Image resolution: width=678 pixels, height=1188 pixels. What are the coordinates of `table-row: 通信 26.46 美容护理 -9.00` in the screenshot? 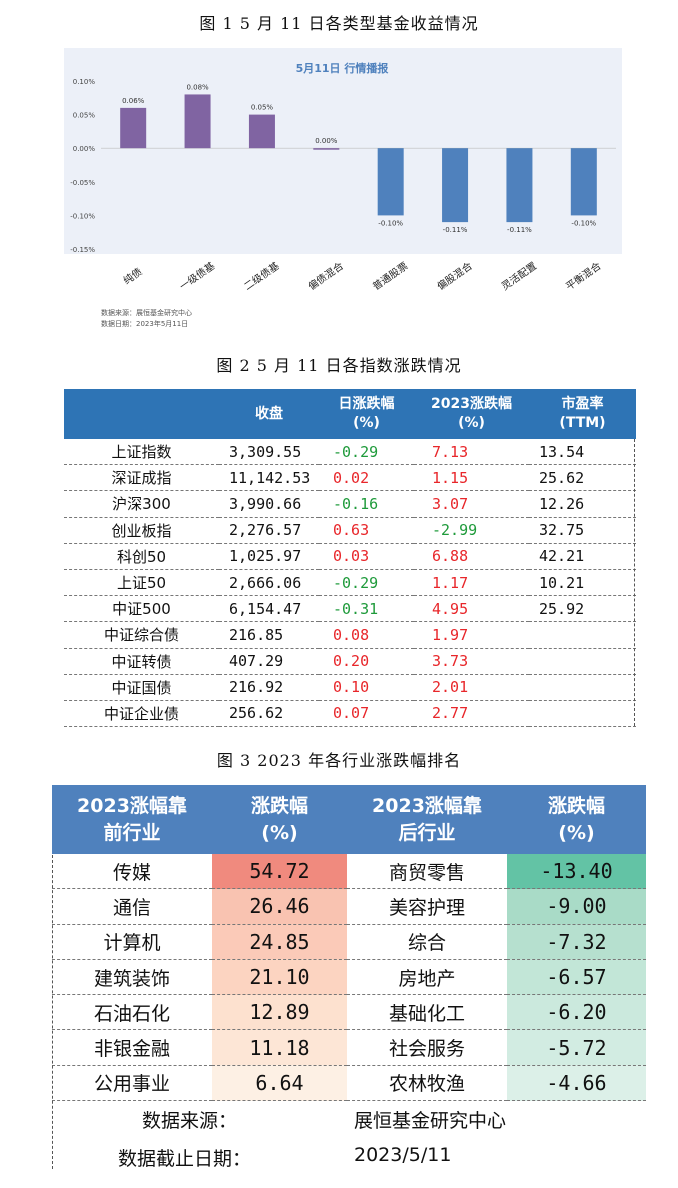 It's located at (349, 906).